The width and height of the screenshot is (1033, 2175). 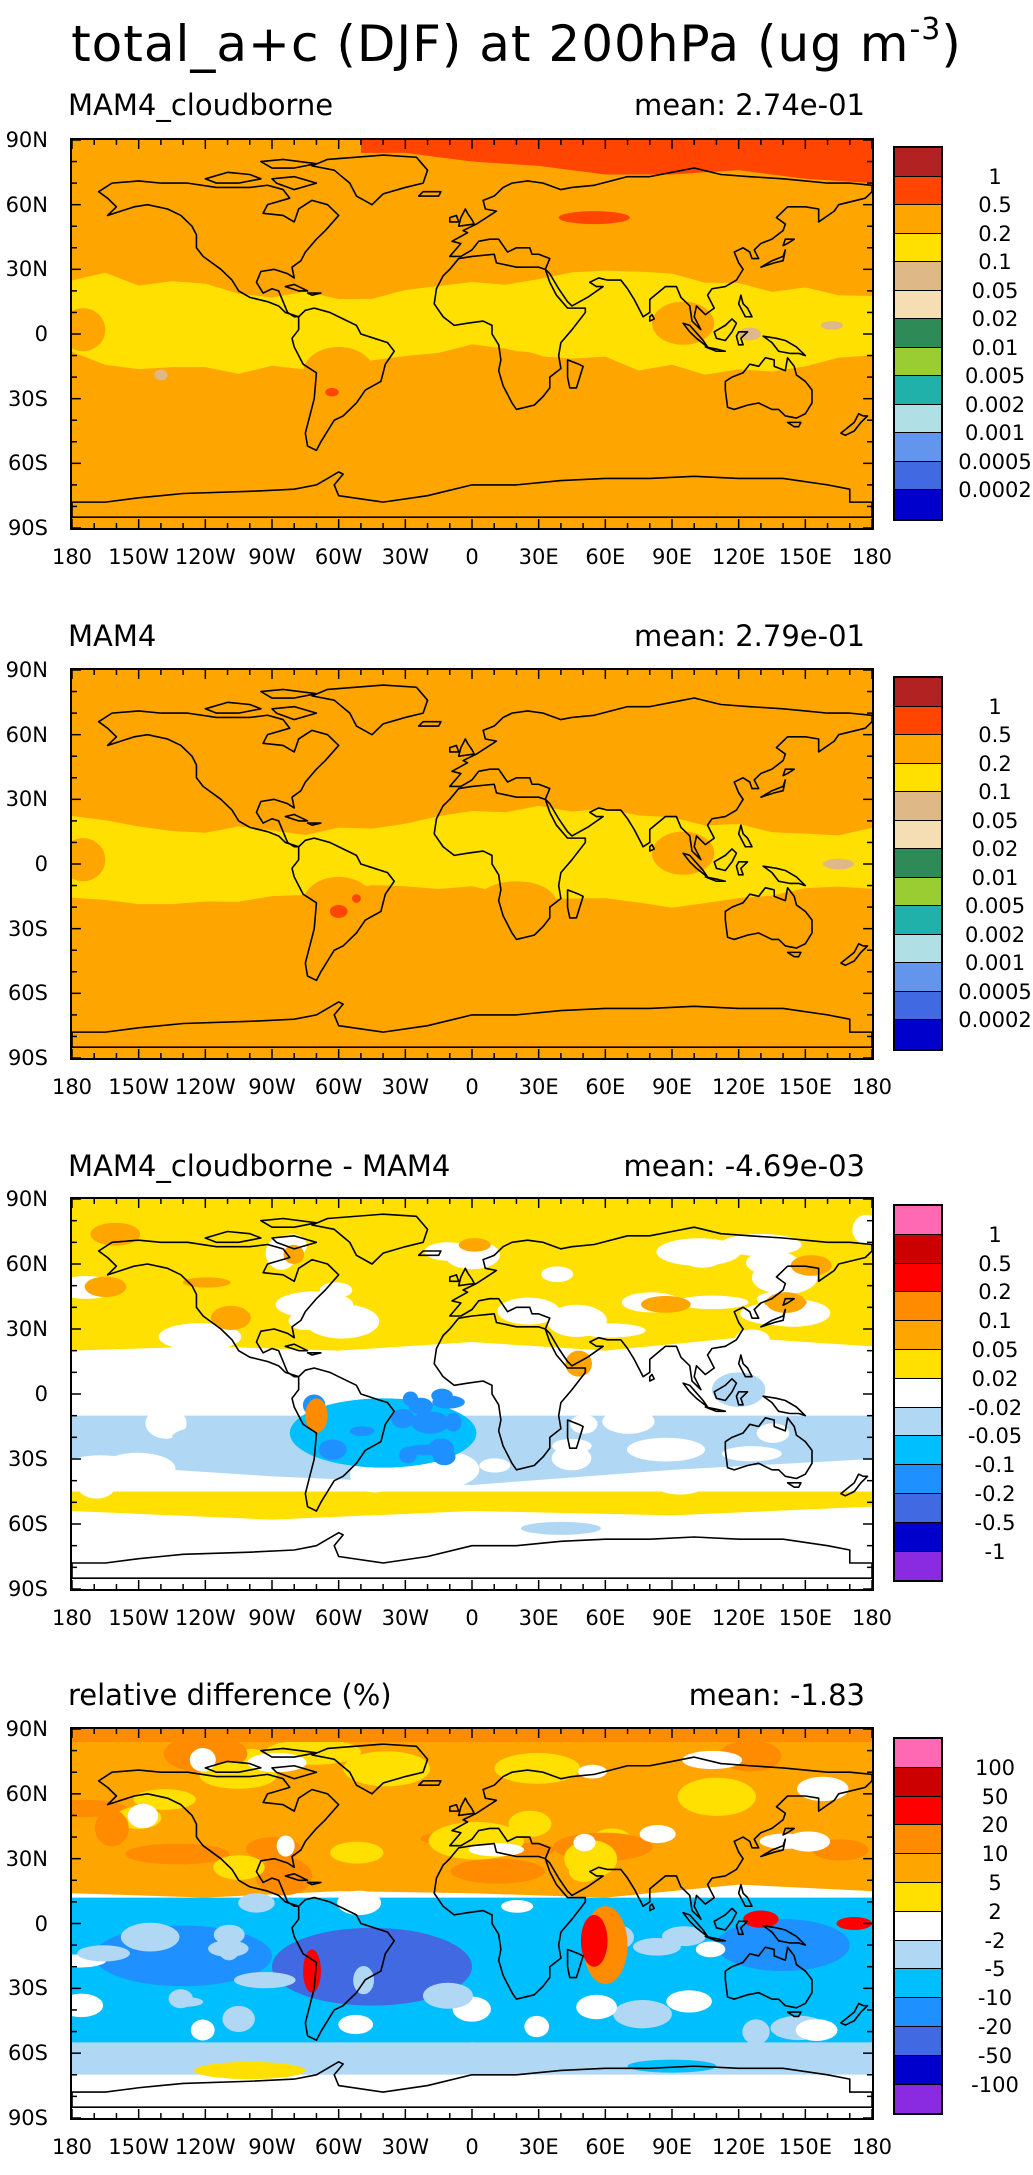 What do you see at coordinates (925, 29) in the screenshot?
I see `figure-title-exponent: -3` at bounding box center [925, 29].